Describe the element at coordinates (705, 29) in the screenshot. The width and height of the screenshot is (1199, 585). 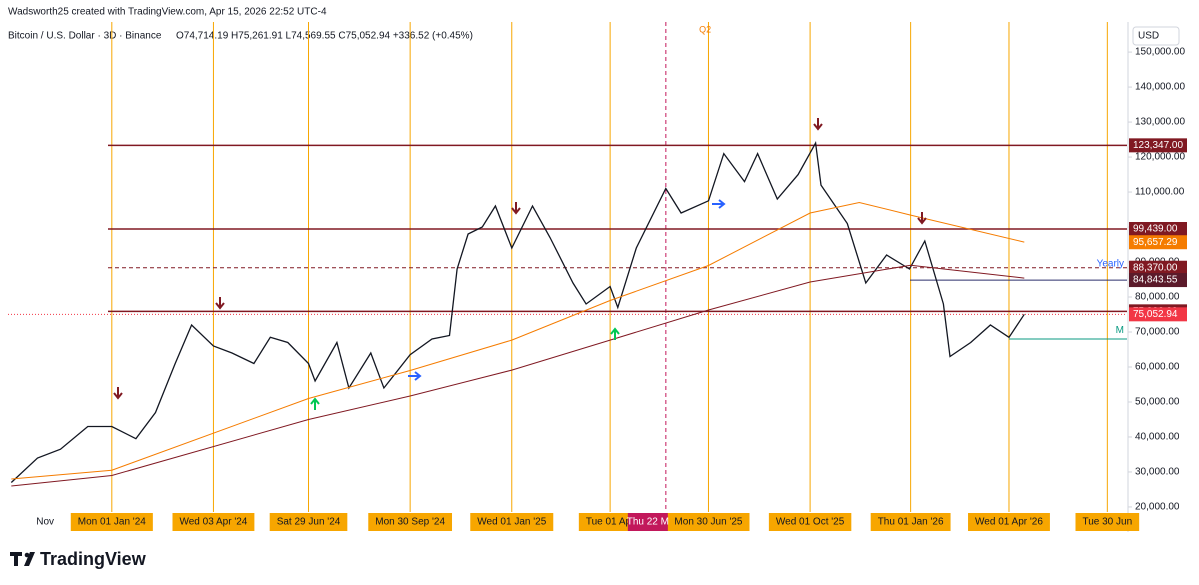
I see `quarter-label: Q2` at that location.